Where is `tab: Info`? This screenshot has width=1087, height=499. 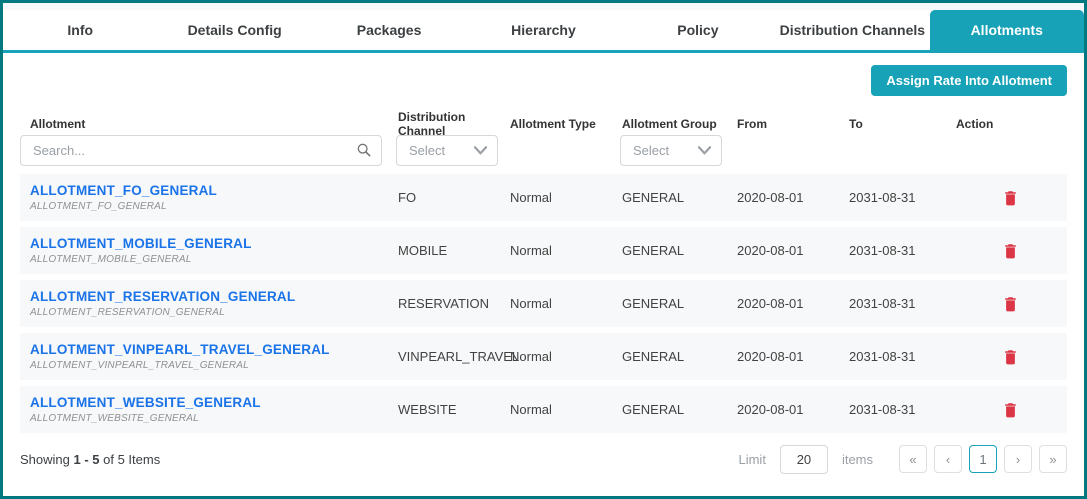 tab: Info is located at coordinates (80, 30).